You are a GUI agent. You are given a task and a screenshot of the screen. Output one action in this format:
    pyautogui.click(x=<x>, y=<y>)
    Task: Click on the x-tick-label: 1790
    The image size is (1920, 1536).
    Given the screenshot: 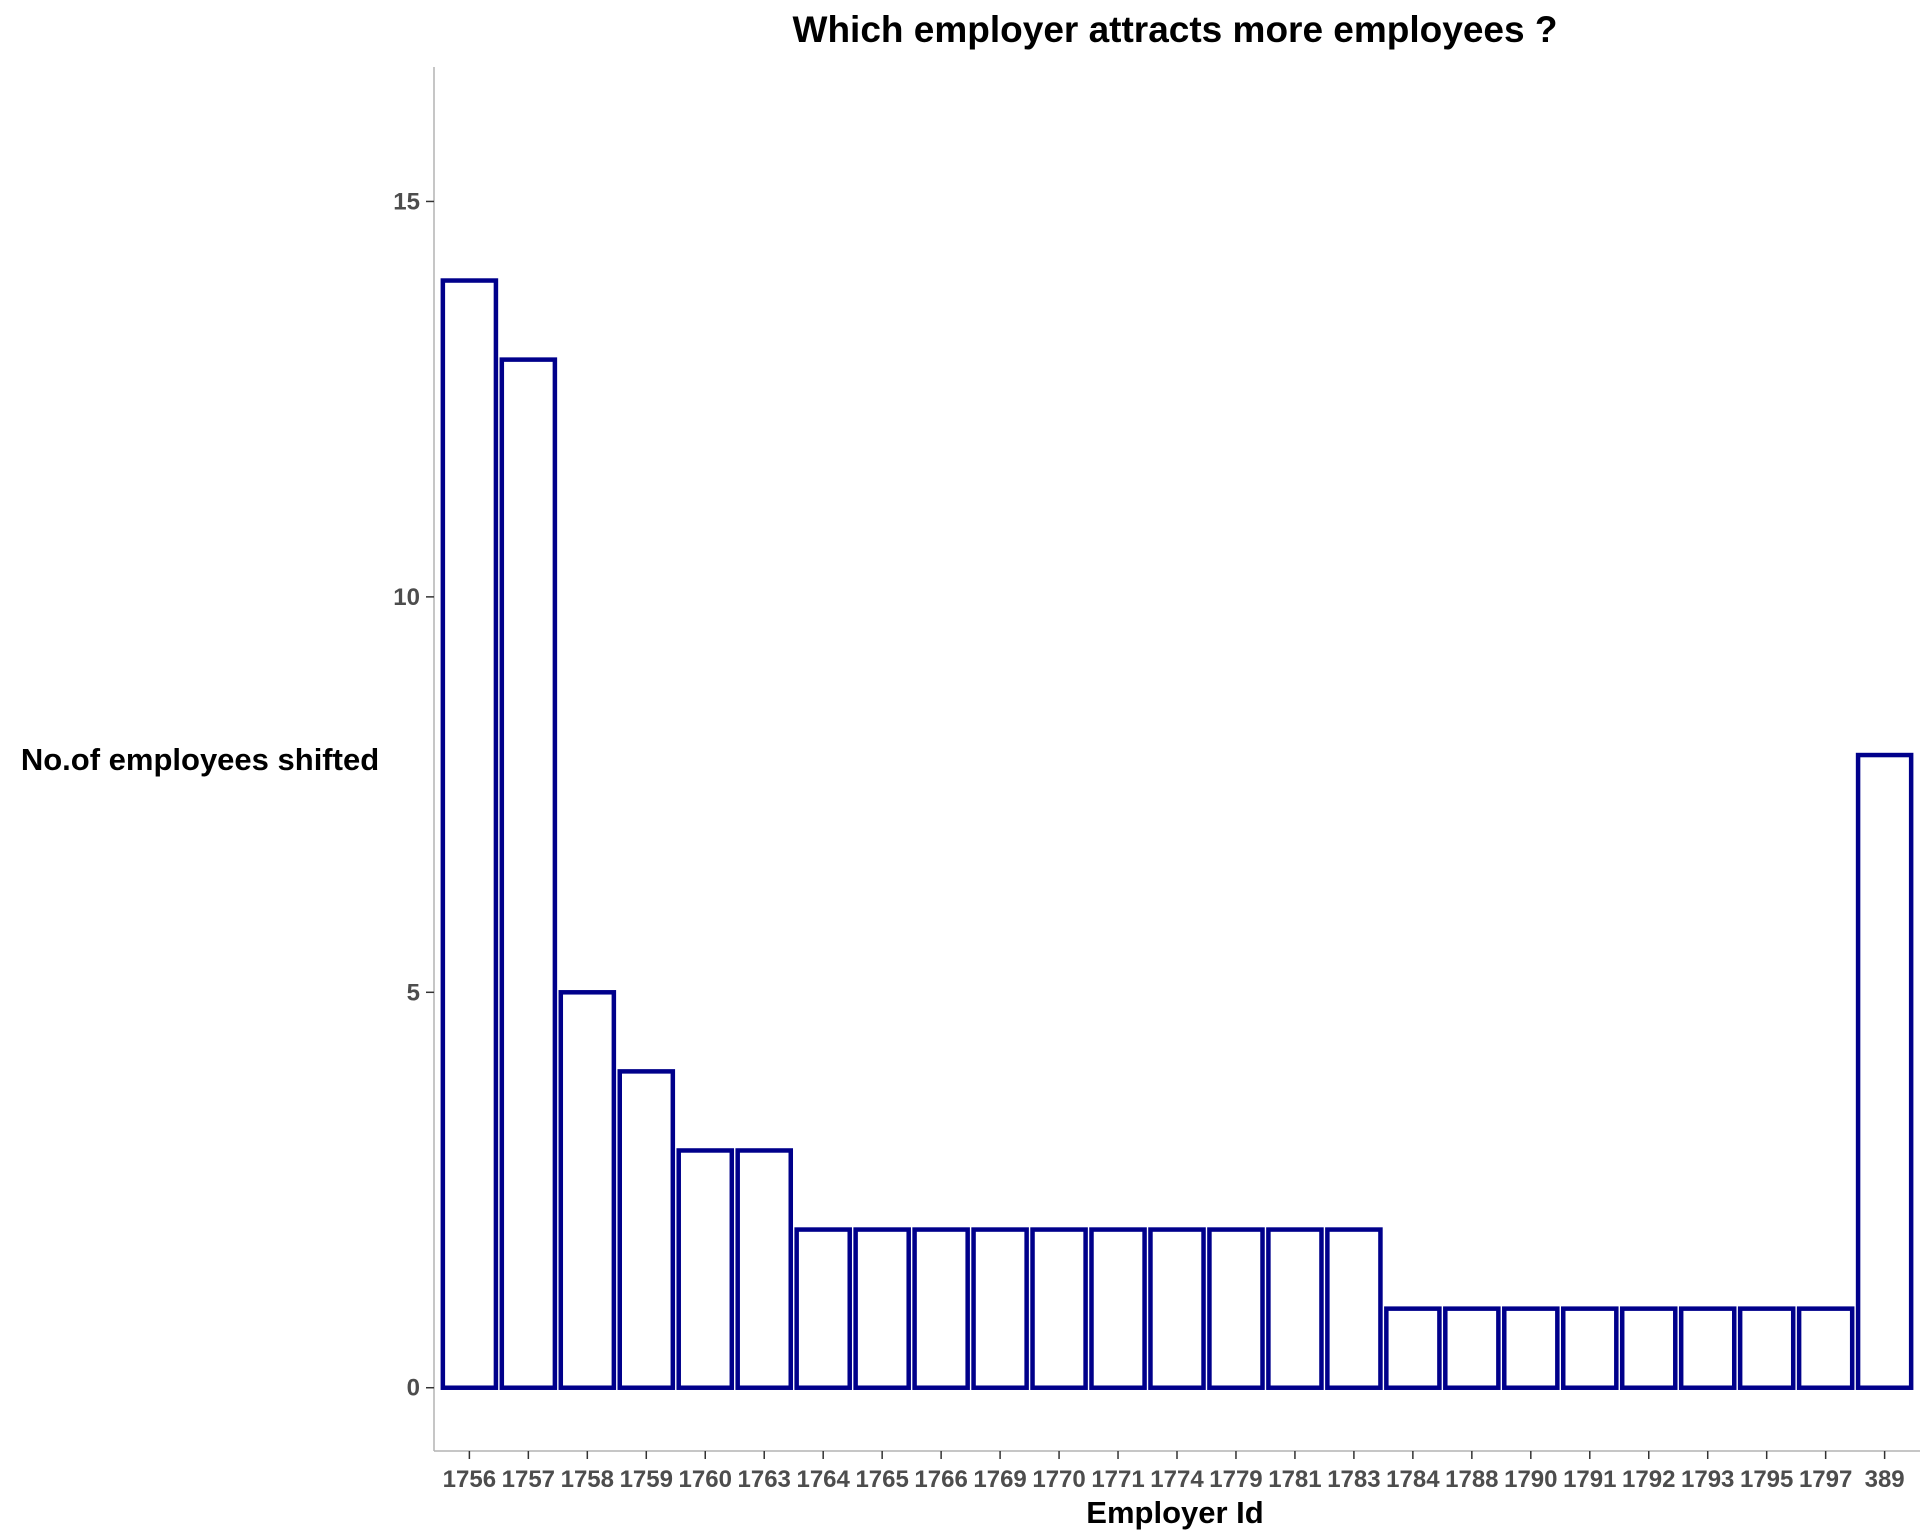 What is the action you would take?
    pyautogui.click(x=1530, y=1479)
    